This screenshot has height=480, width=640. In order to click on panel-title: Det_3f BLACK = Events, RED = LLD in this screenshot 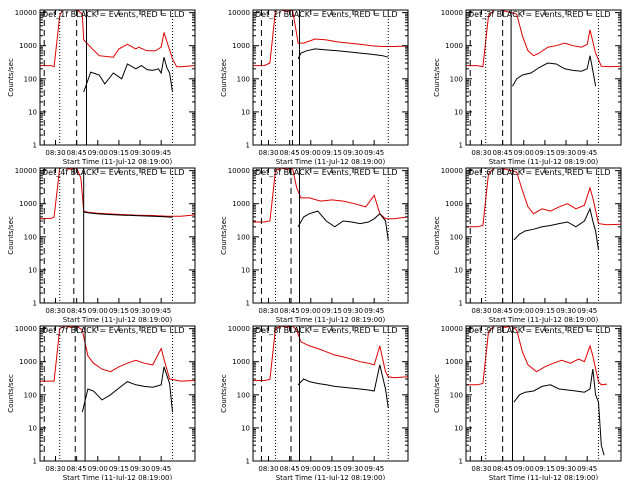, I will do `click(539, 14)`.